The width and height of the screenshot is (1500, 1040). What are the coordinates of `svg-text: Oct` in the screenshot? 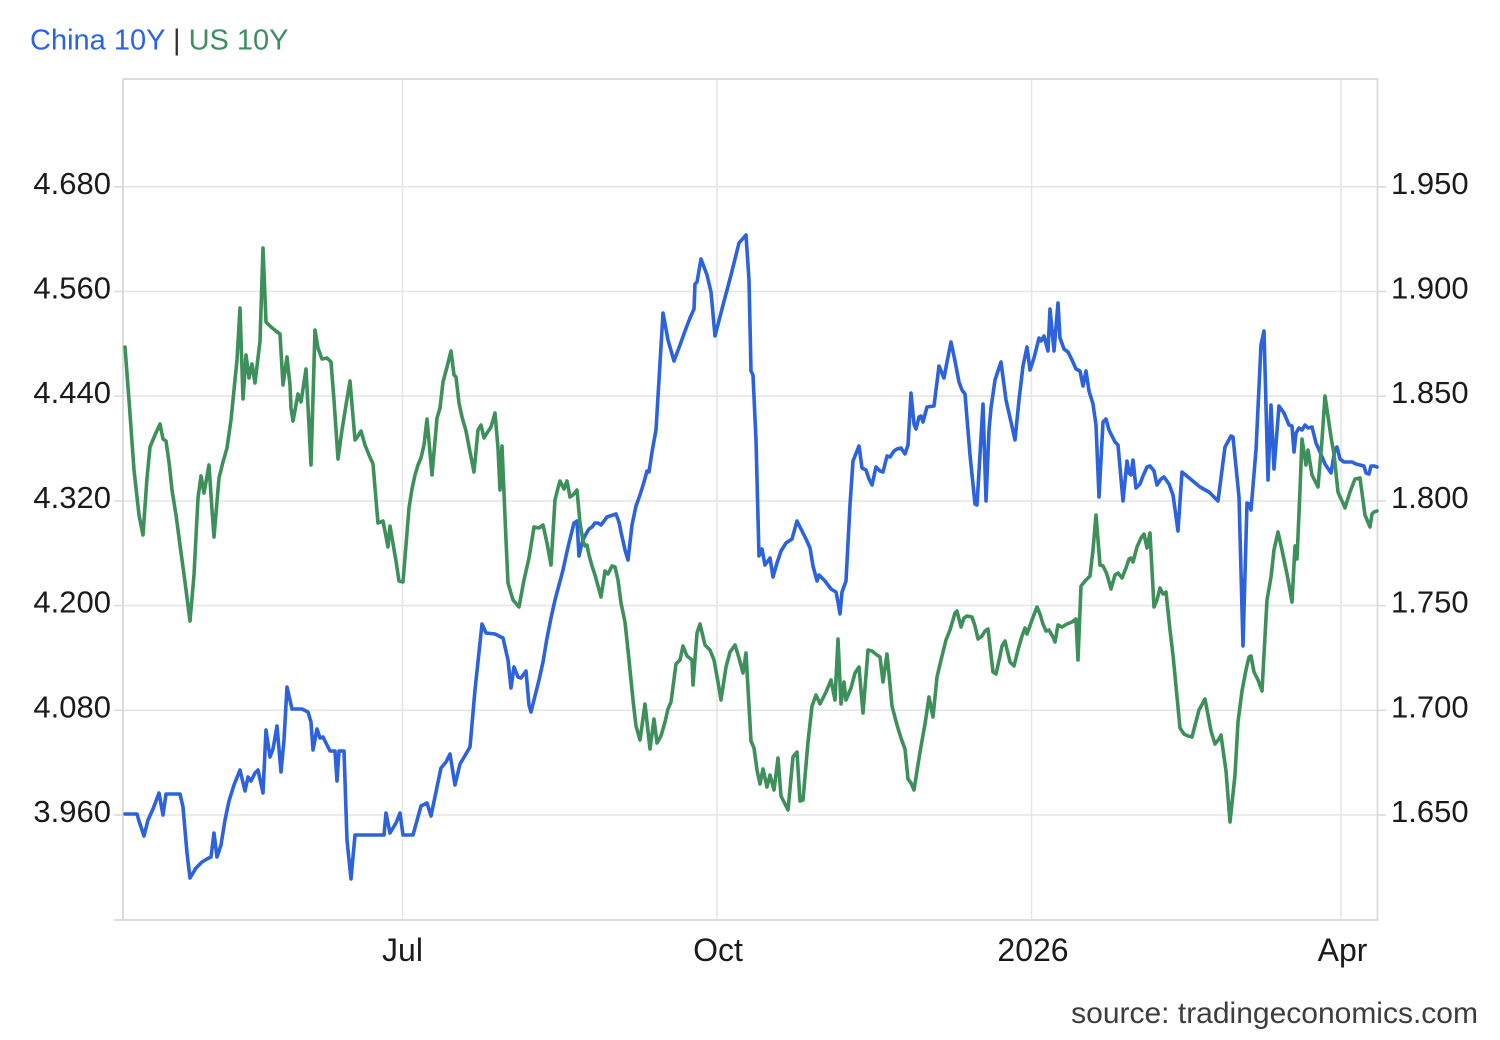 It's located at (718, 950).